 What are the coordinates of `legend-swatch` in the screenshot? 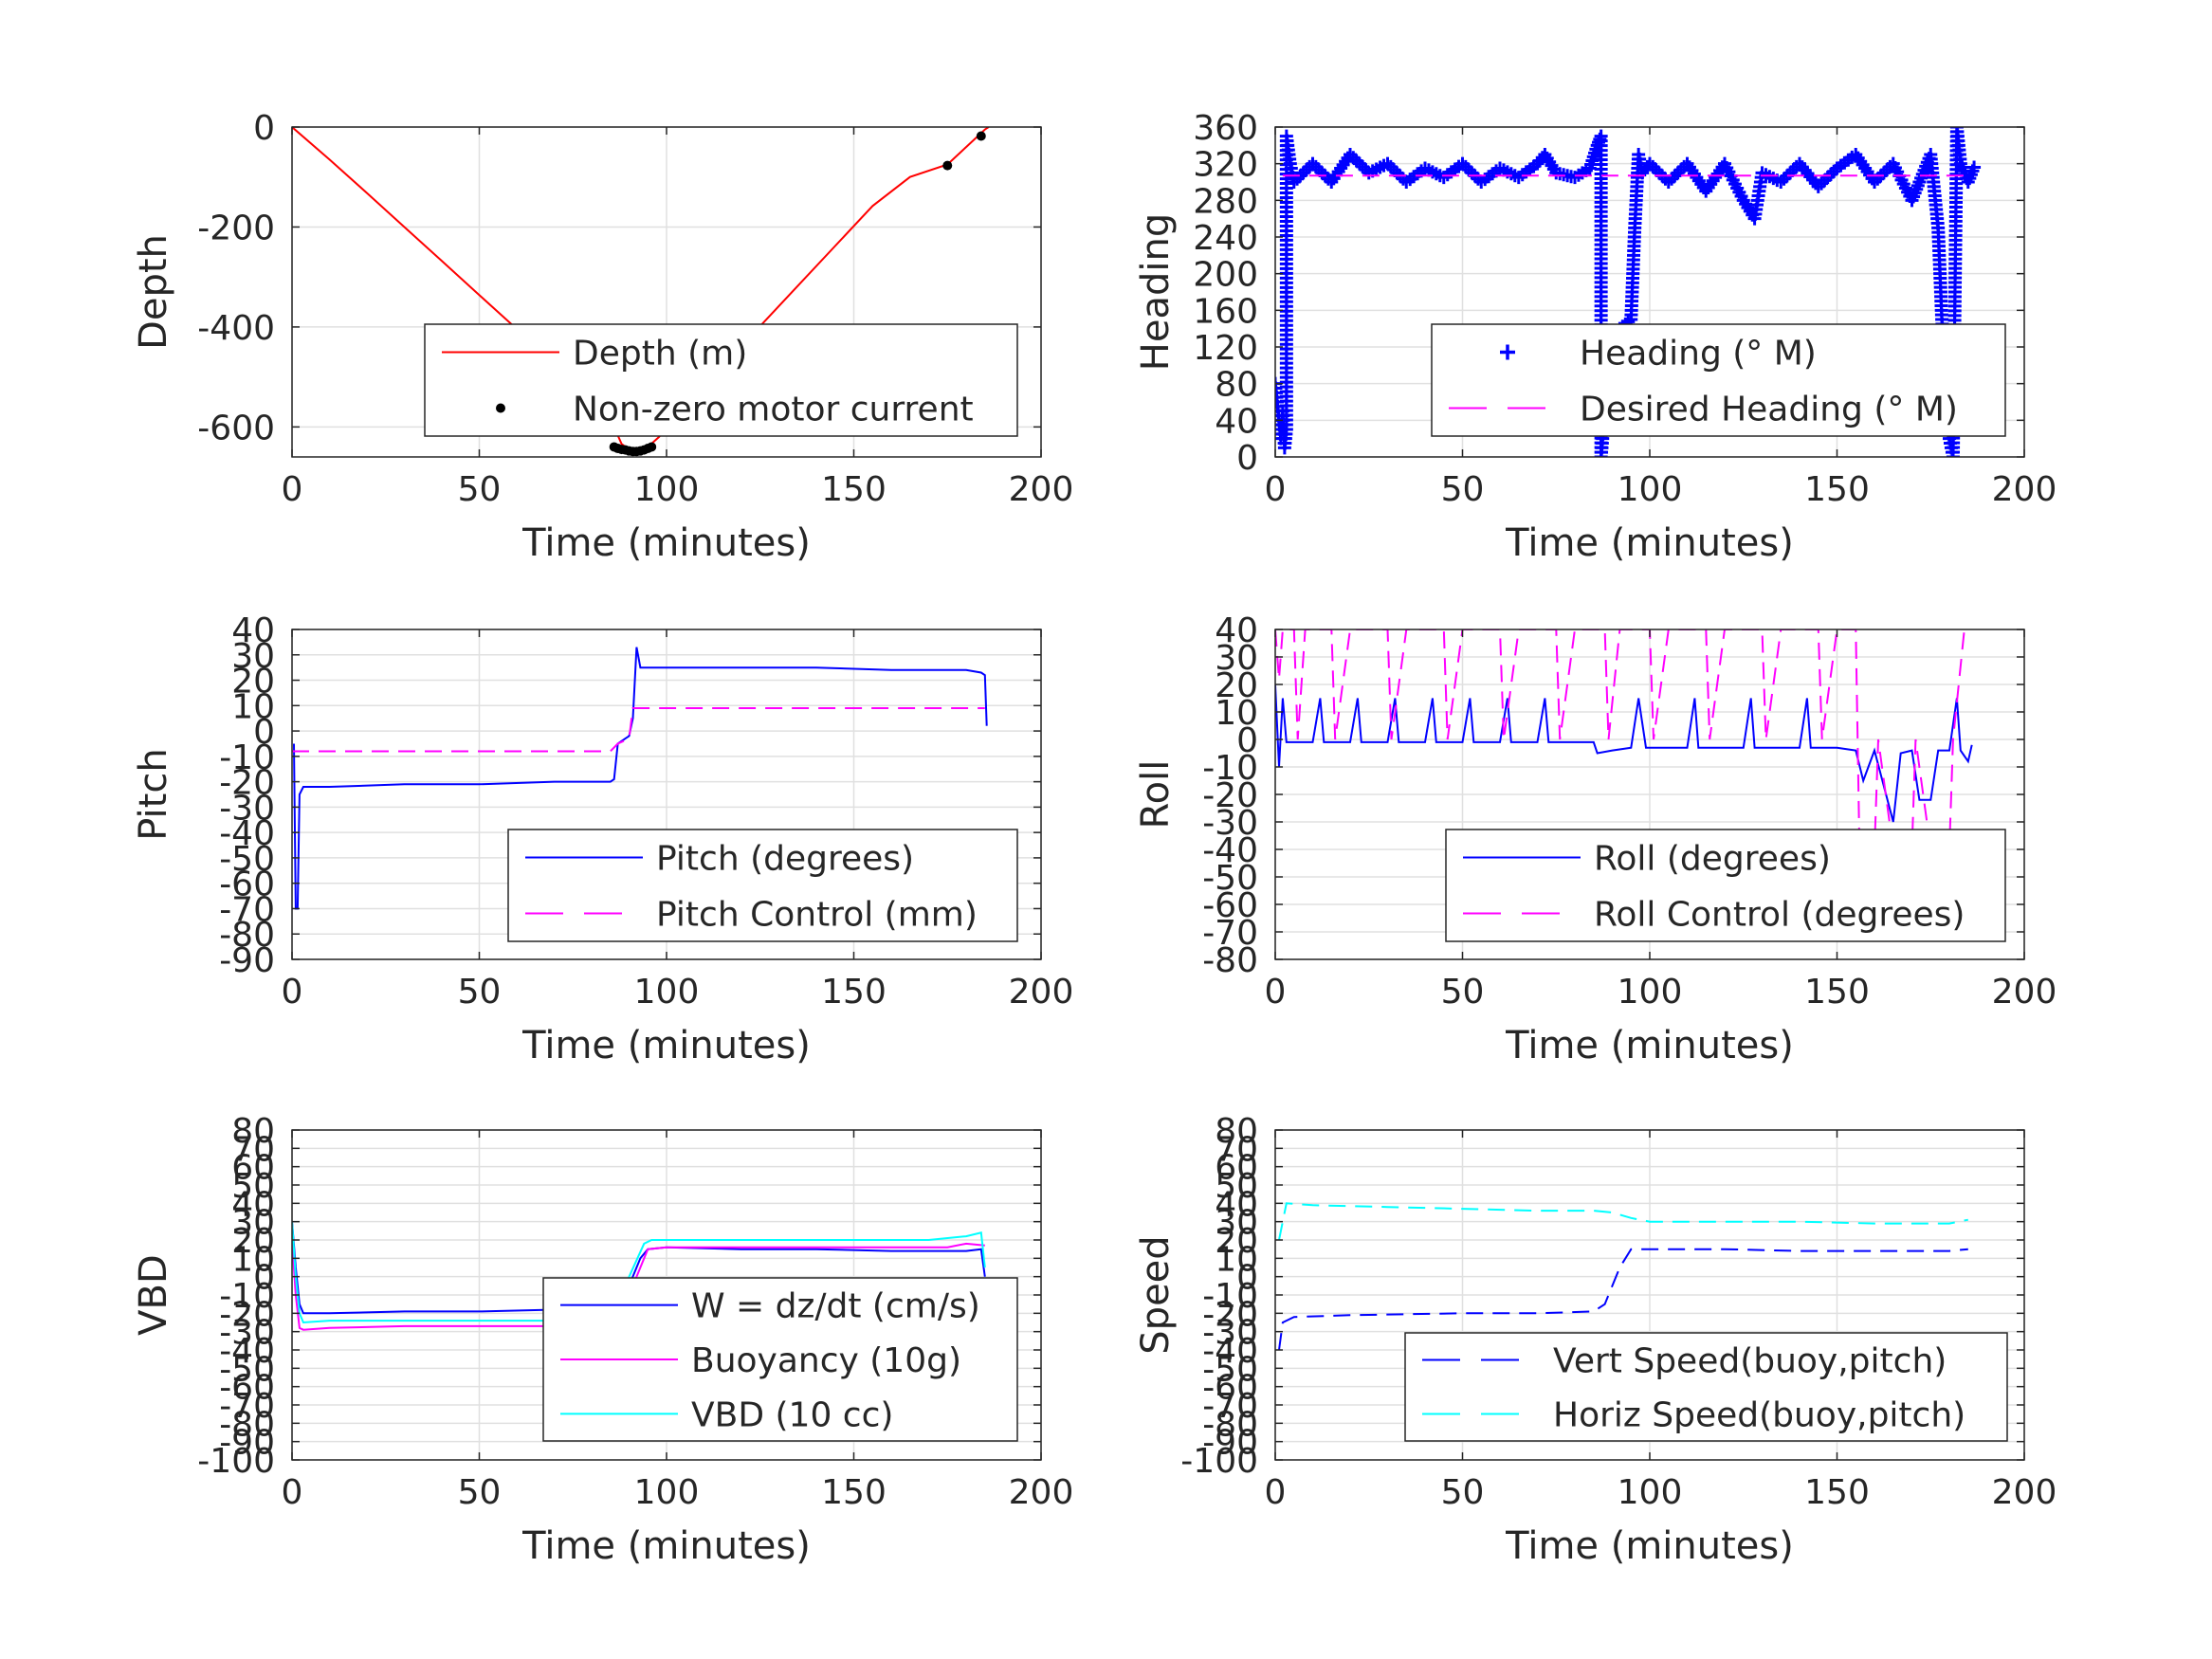 It's located at (1507, 352).